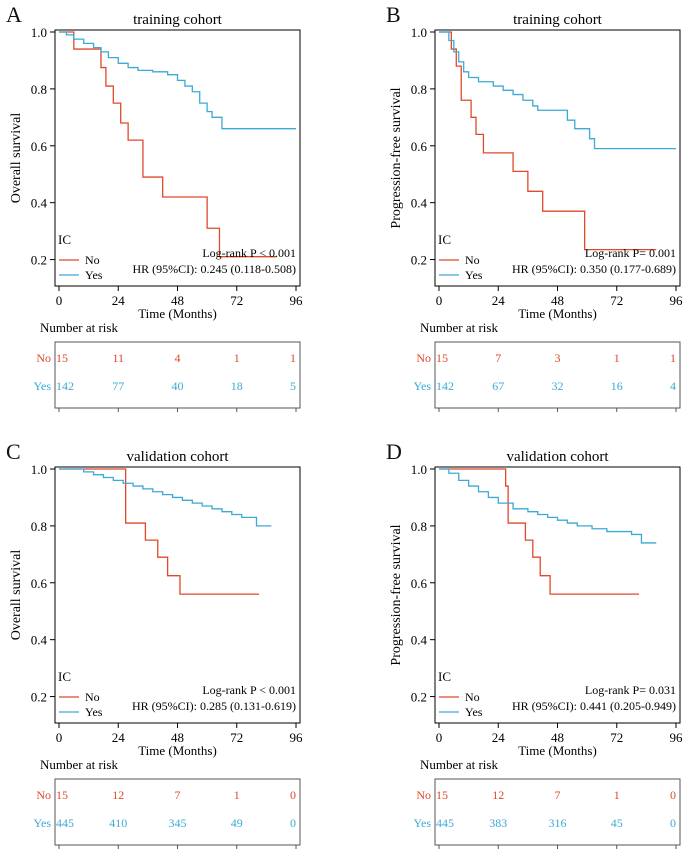 This screenshot has width=685, height=857. I want to click on risk-count: 410, so click(118, 823).